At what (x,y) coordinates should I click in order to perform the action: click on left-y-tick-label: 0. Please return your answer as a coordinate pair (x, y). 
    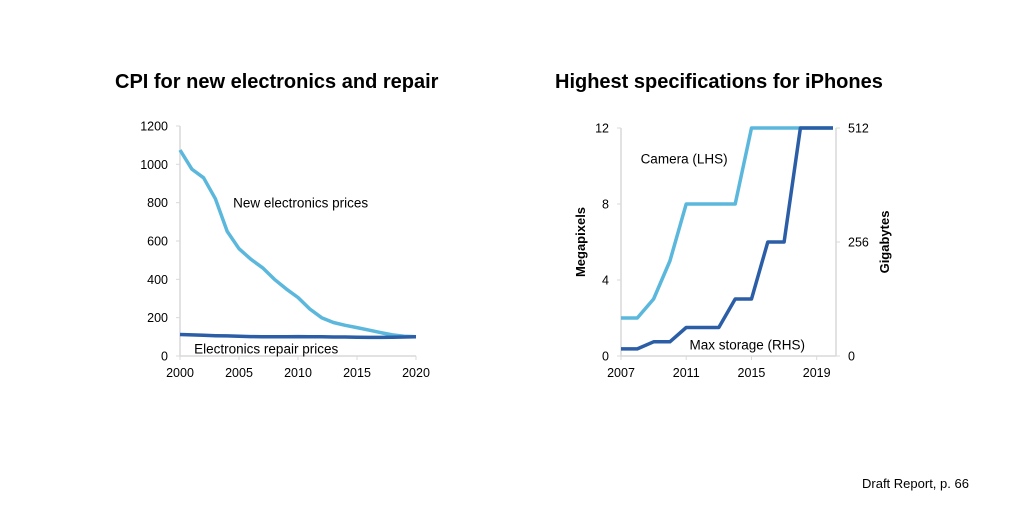
    Looking at the image, I should click on (164, 357).